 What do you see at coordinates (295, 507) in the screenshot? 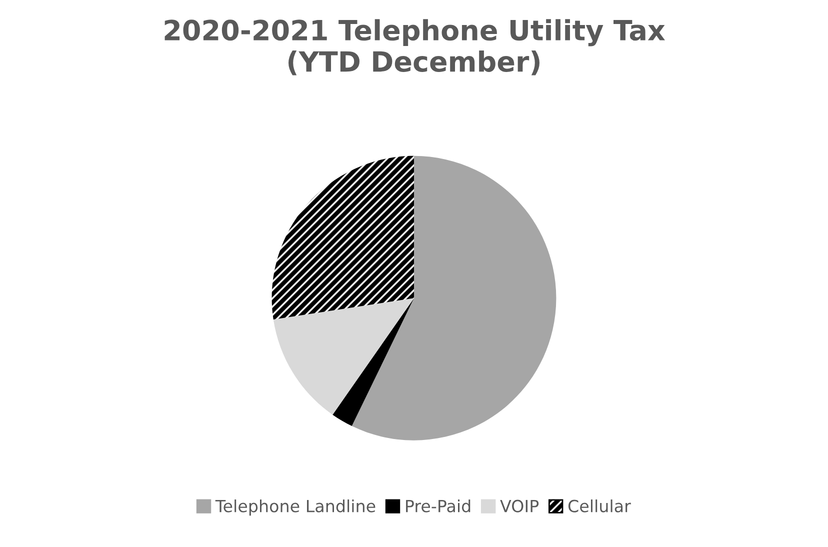
I see `legend-label: Telephone Landline` at bounding box center [295, 507].